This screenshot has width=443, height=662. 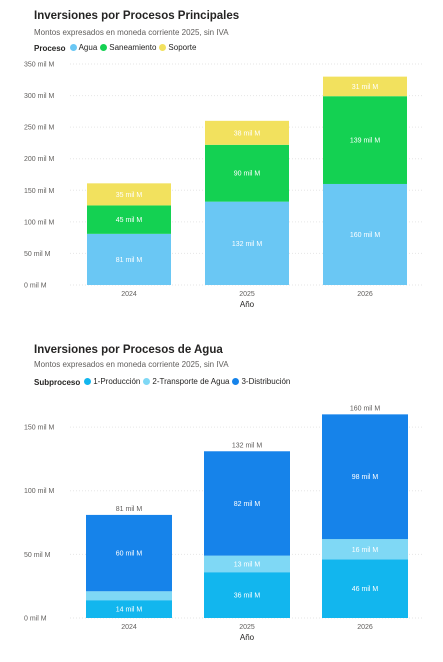 I want to click on data-label: 132 mil M, so click(x=247, y=244).